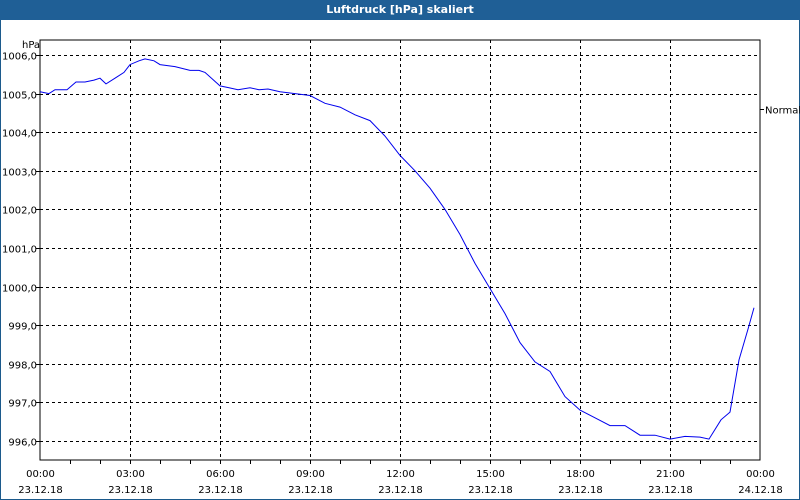  What do you see at coordinates (400, 474) in the screenshot?
I see `x-tick-time: 12:00` at bounding box center [400, 474].